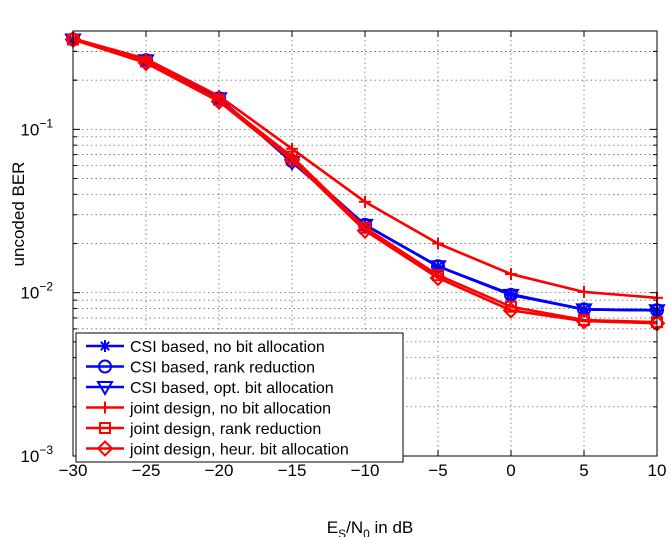 Image resolution: width=670 pixels, height=537 pixels. I want to click on x-tick-label: −5, so click(437, 470).